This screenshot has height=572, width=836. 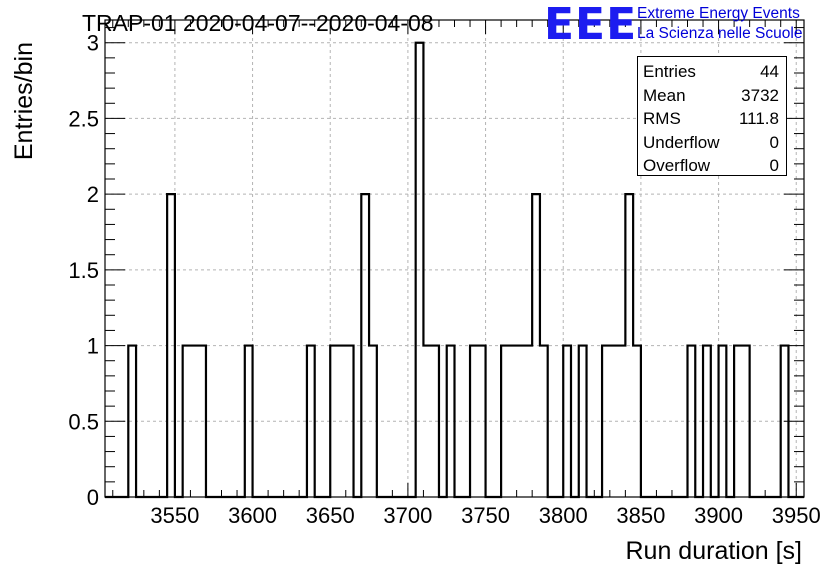 What do you see at coordinates (681, 142) in the screenshot?
I see `stats-label: Underflow` at bounding box center [681, 142].